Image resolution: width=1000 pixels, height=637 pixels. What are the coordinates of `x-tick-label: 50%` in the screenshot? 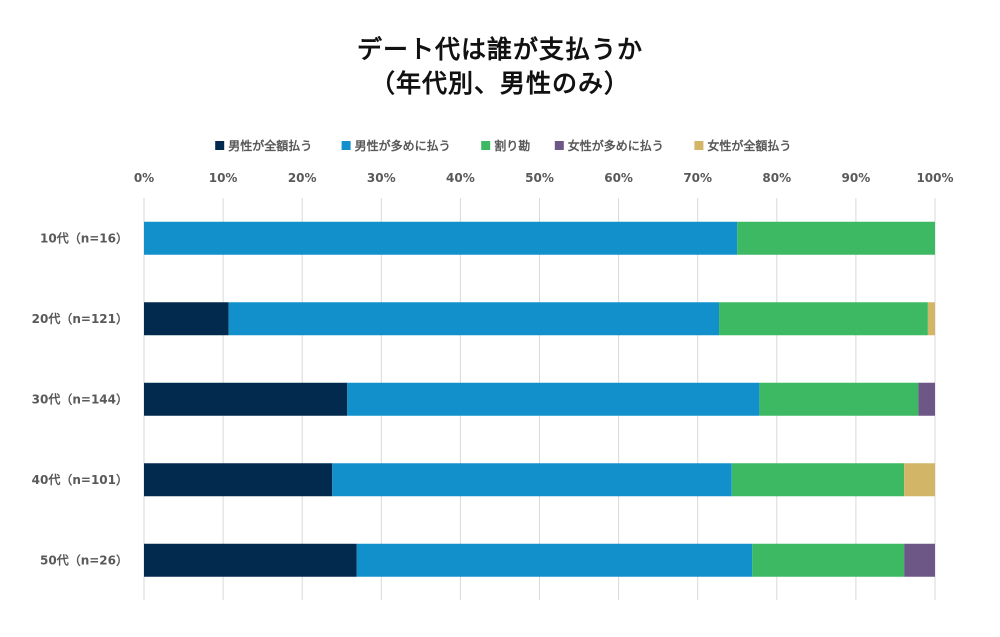 It's located at (539, 178).